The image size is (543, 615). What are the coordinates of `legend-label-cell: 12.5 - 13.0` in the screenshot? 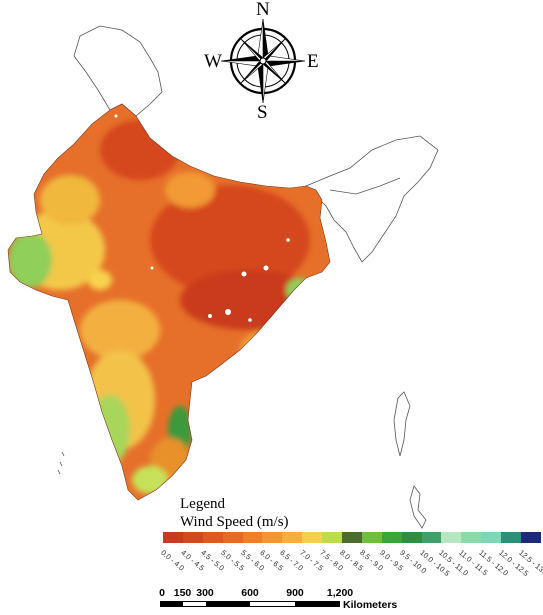 It's located at (530, 566).